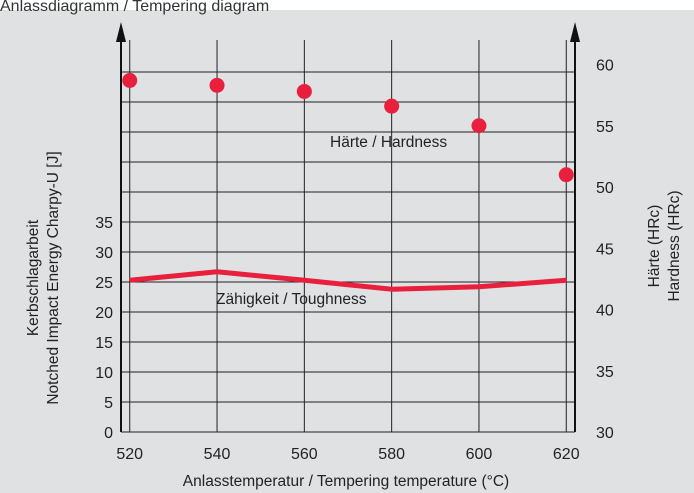 The image size is (694, 493). Describe the element at coordinates (104, 343) in the screenshot. I see `y-left-tick-label: 15` at that location.